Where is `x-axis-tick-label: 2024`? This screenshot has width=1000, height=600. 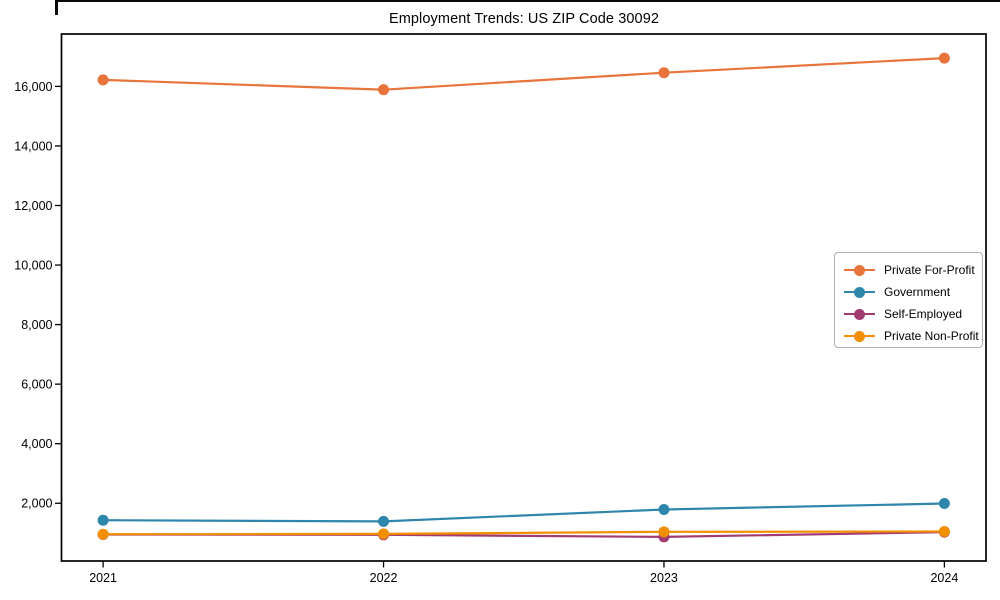 x-axis-tick-label: 2024 is located at coordinates (944, 578).